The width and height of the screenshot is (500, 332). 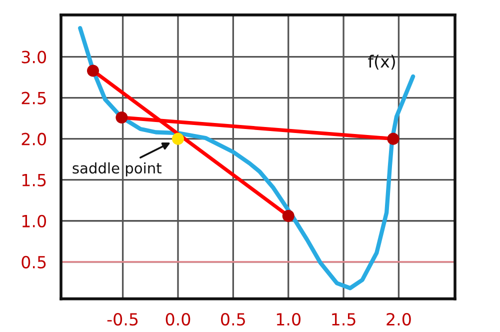 What do you see at coordinates (381, 62) in the screenshot?
I see `series-label: f(x)` at bounding box center [381, 62].